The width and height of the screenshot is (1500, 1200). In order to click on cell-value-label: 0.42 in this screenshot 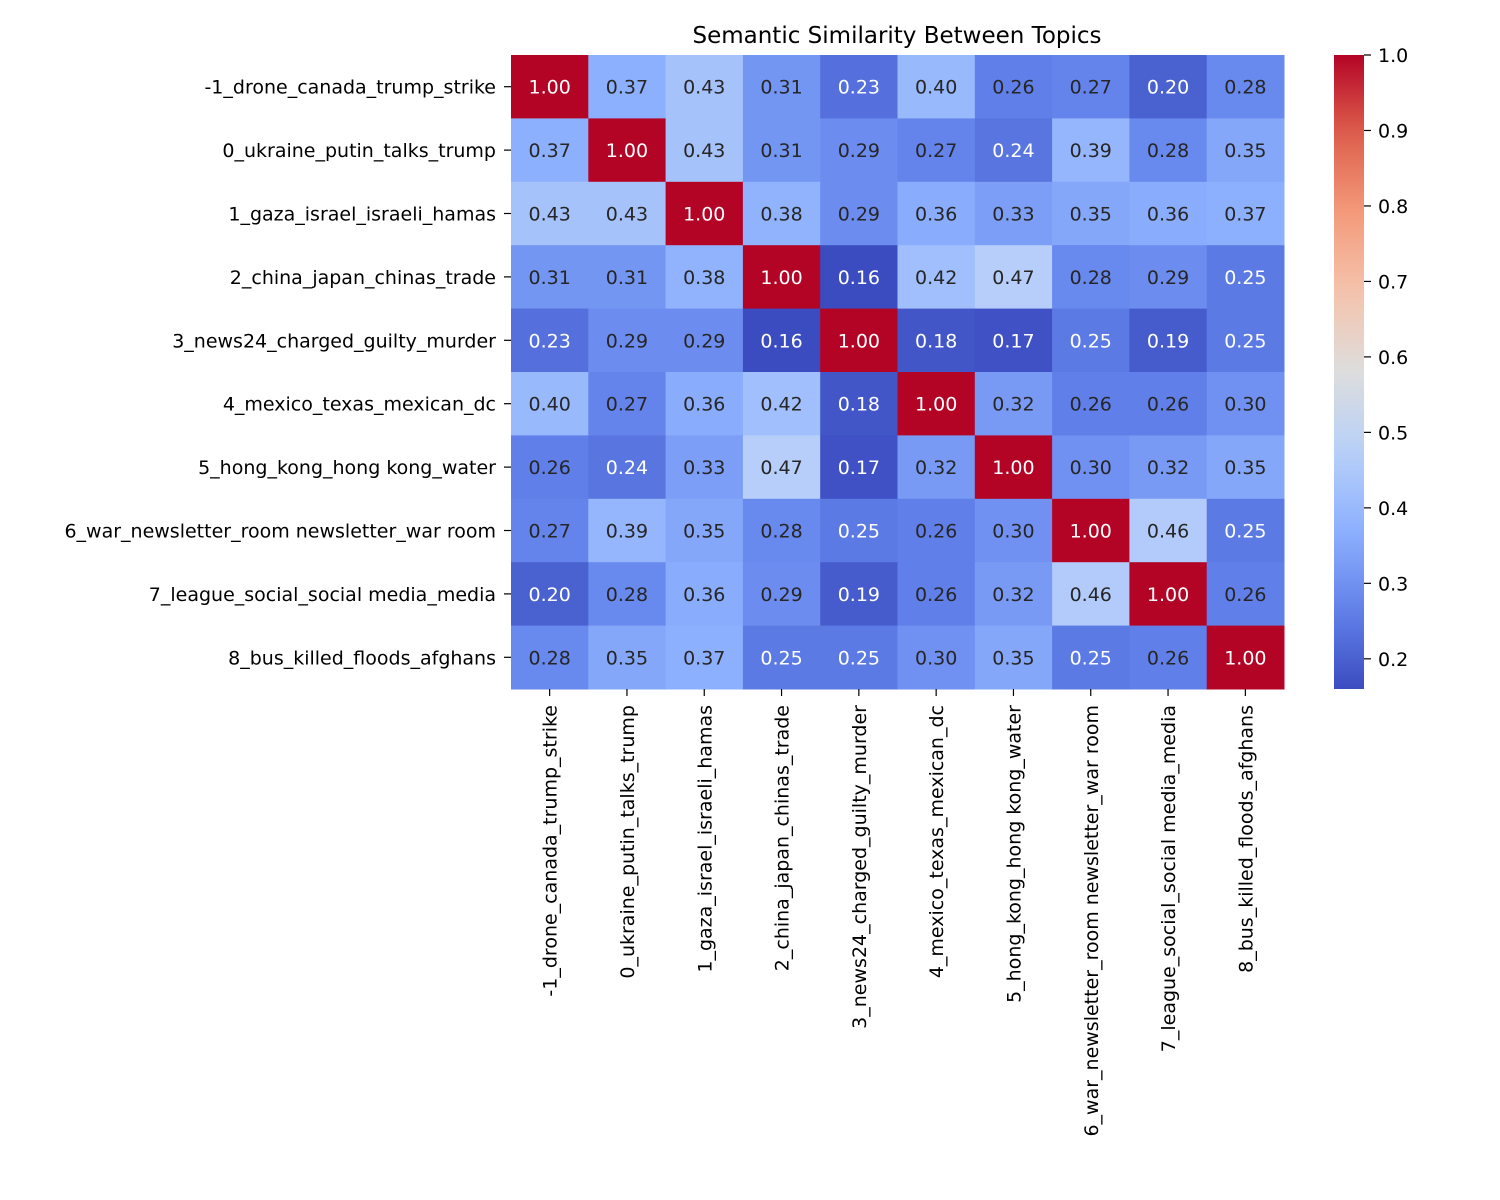, I will do `click(781, 405)`.